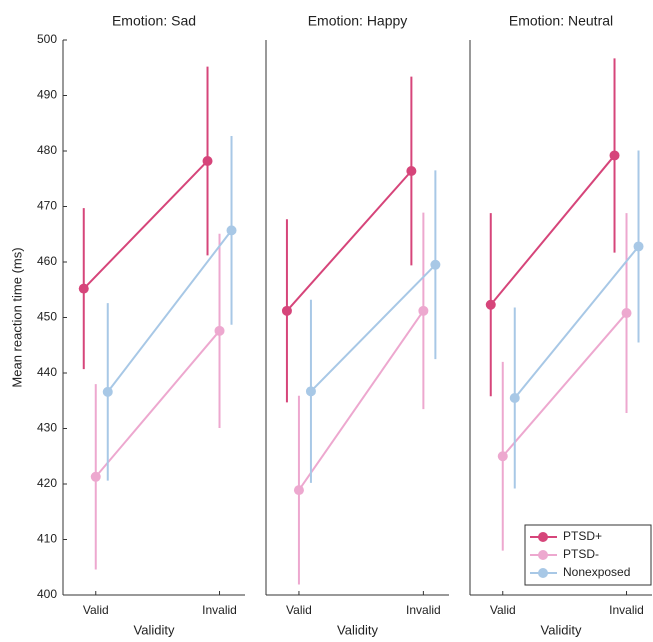 Image resolution: width=653 pixels, height=642 pixels. Describe the element at coordinates (47, 39) in the screenshot. I see `y-tick-label: 500` at that location.